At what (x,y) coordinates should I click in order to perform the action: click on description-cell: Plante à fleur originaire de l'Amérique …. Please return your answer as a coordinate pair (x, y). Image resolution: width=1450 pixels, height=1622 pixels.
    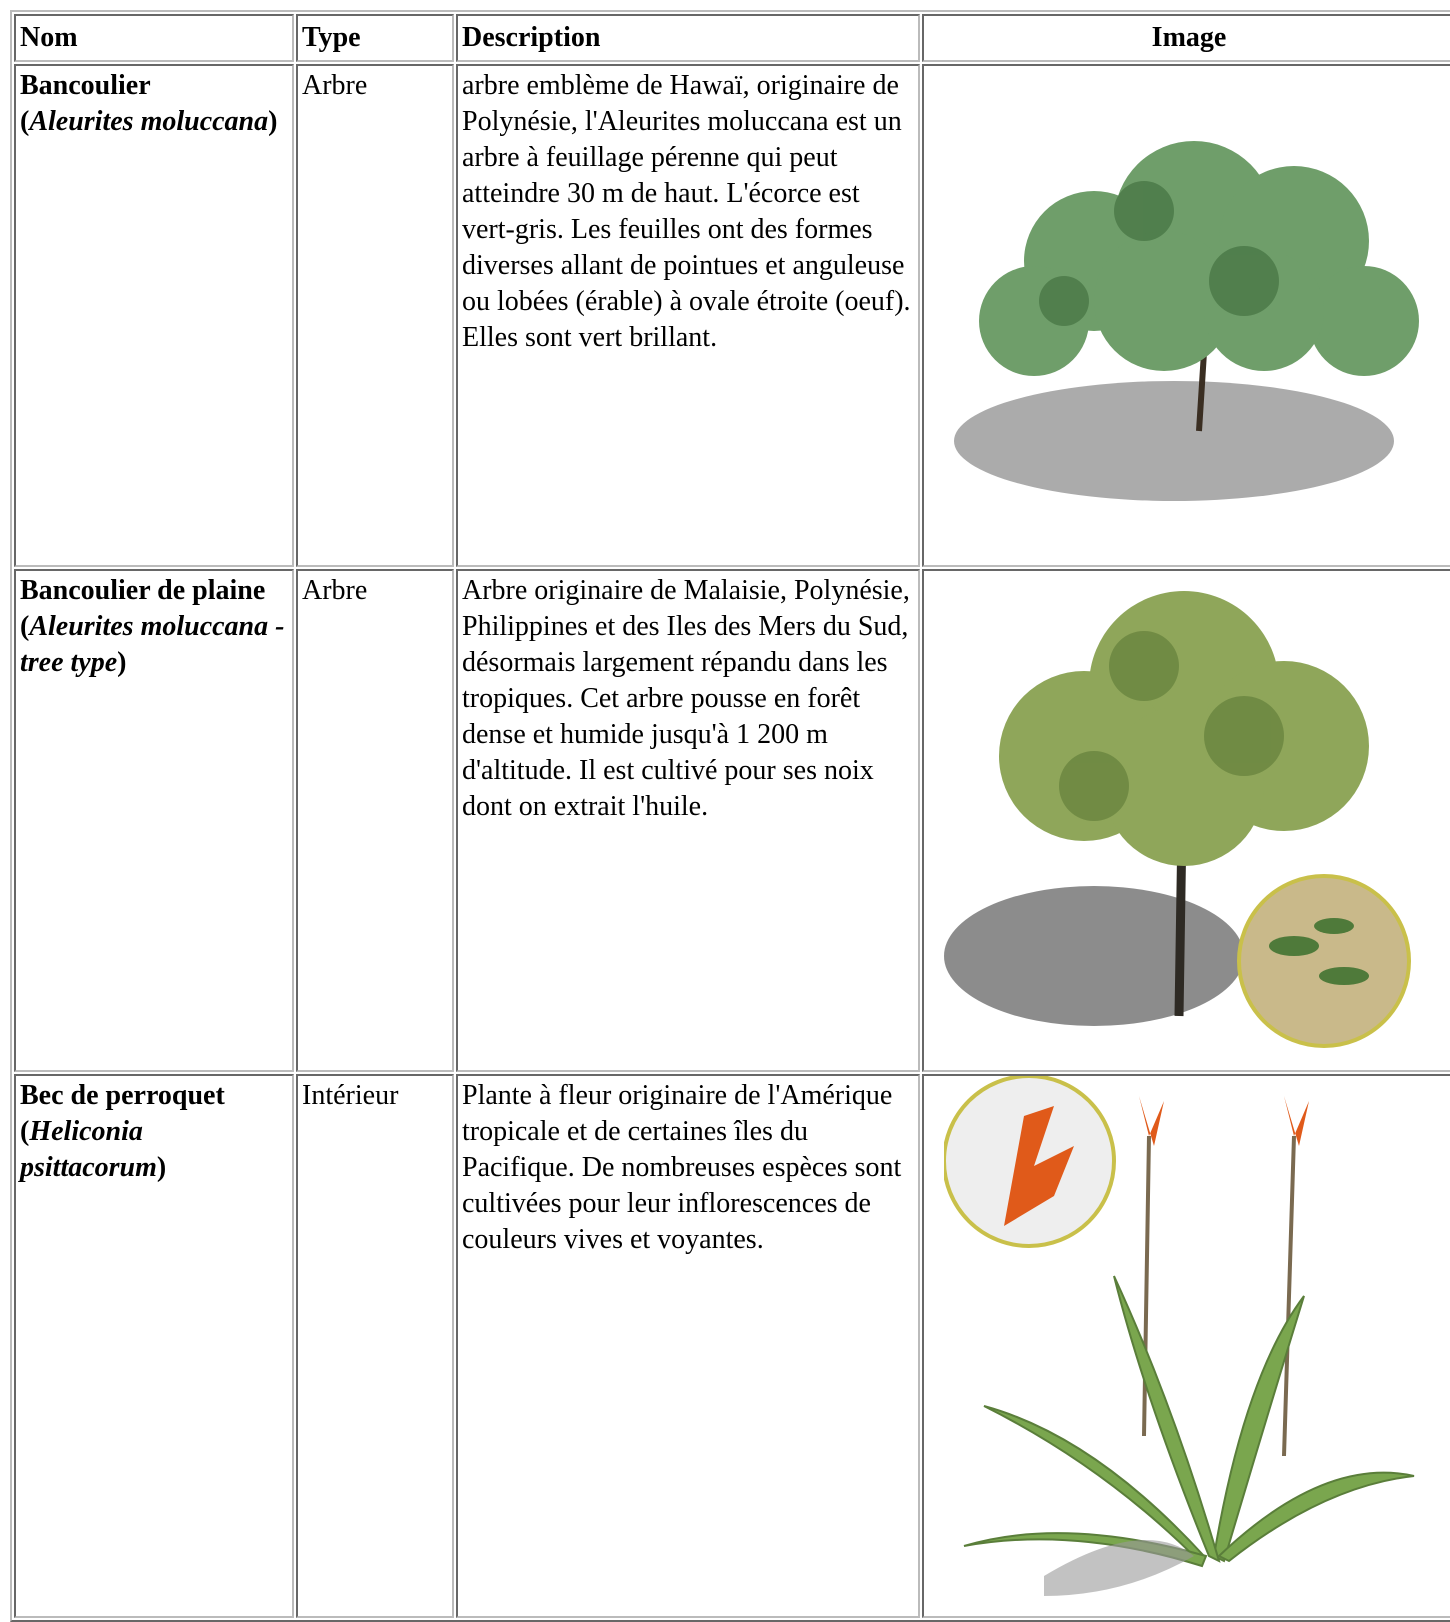
    Looking at the image, I should click on (688, 1346).